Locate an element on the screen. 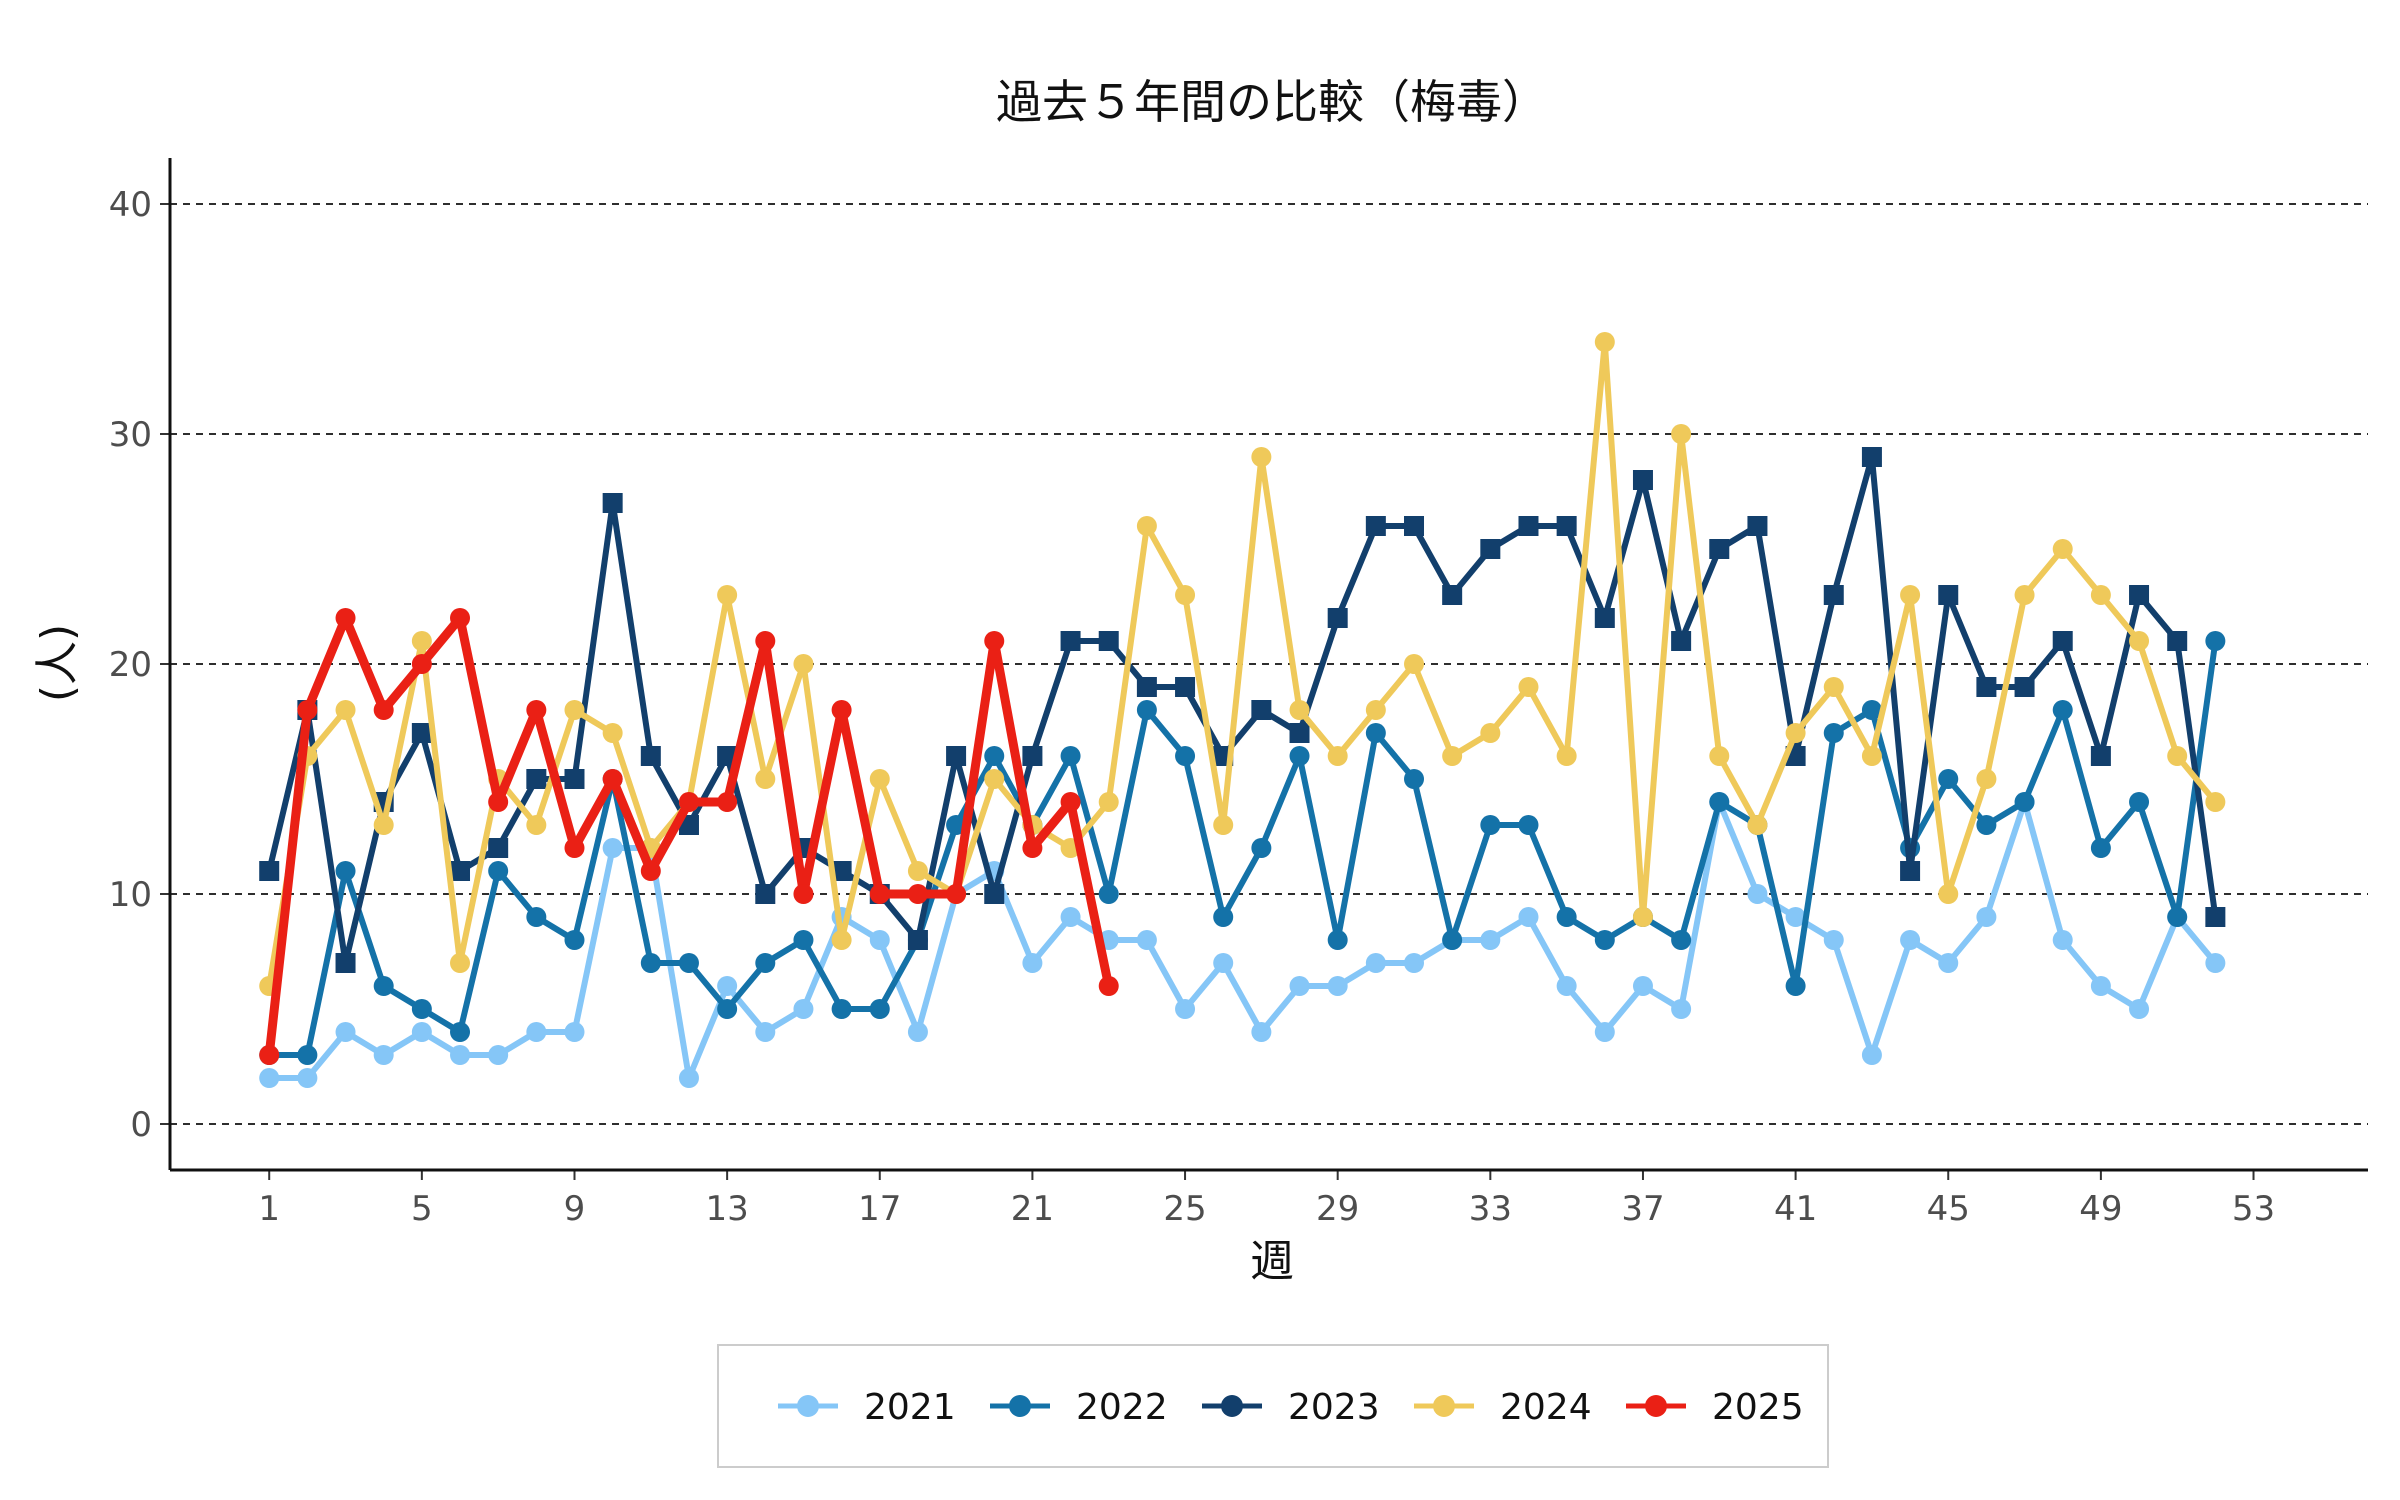  x-tick-label: 33 is located at coordinates (1490, 1209).